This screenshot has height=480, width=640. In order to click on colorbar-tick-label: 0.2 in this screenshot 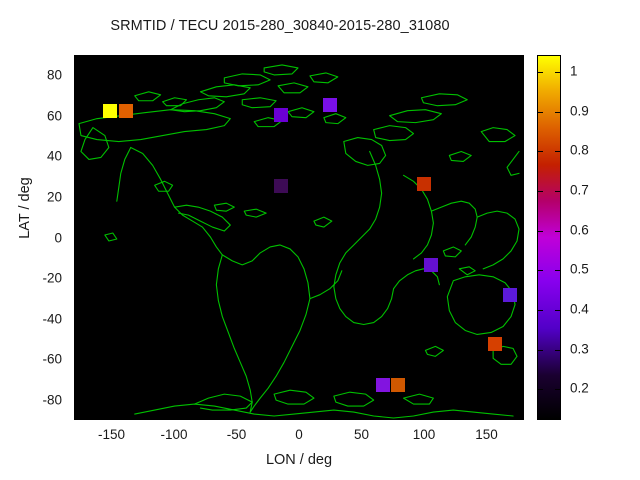, I will do `click(579, 388)`.